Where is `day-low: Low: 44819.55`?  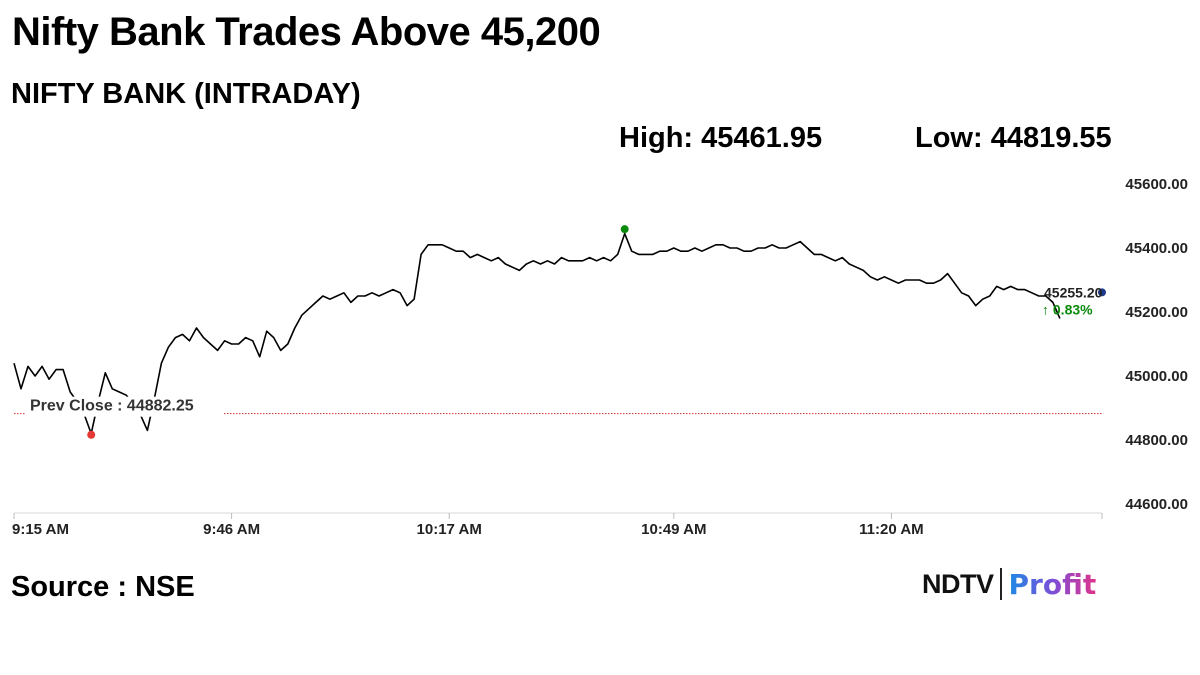 day-low: Low: 44819.55 is located at coordinates (1013, 138).